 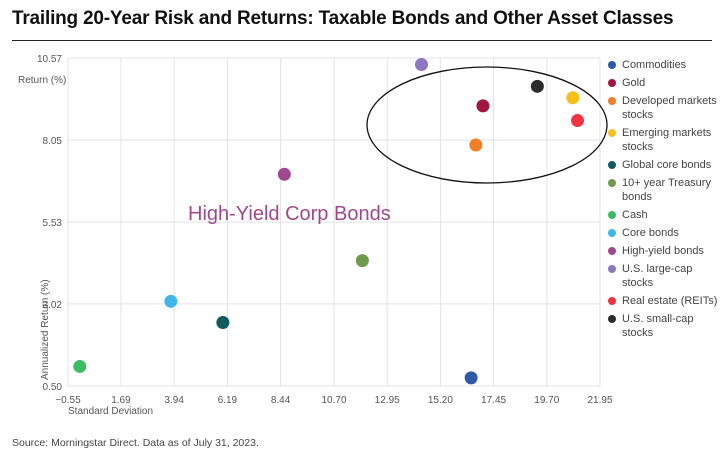 I want to click on x-tick-label: 19.70, so click(x=546, y=400).